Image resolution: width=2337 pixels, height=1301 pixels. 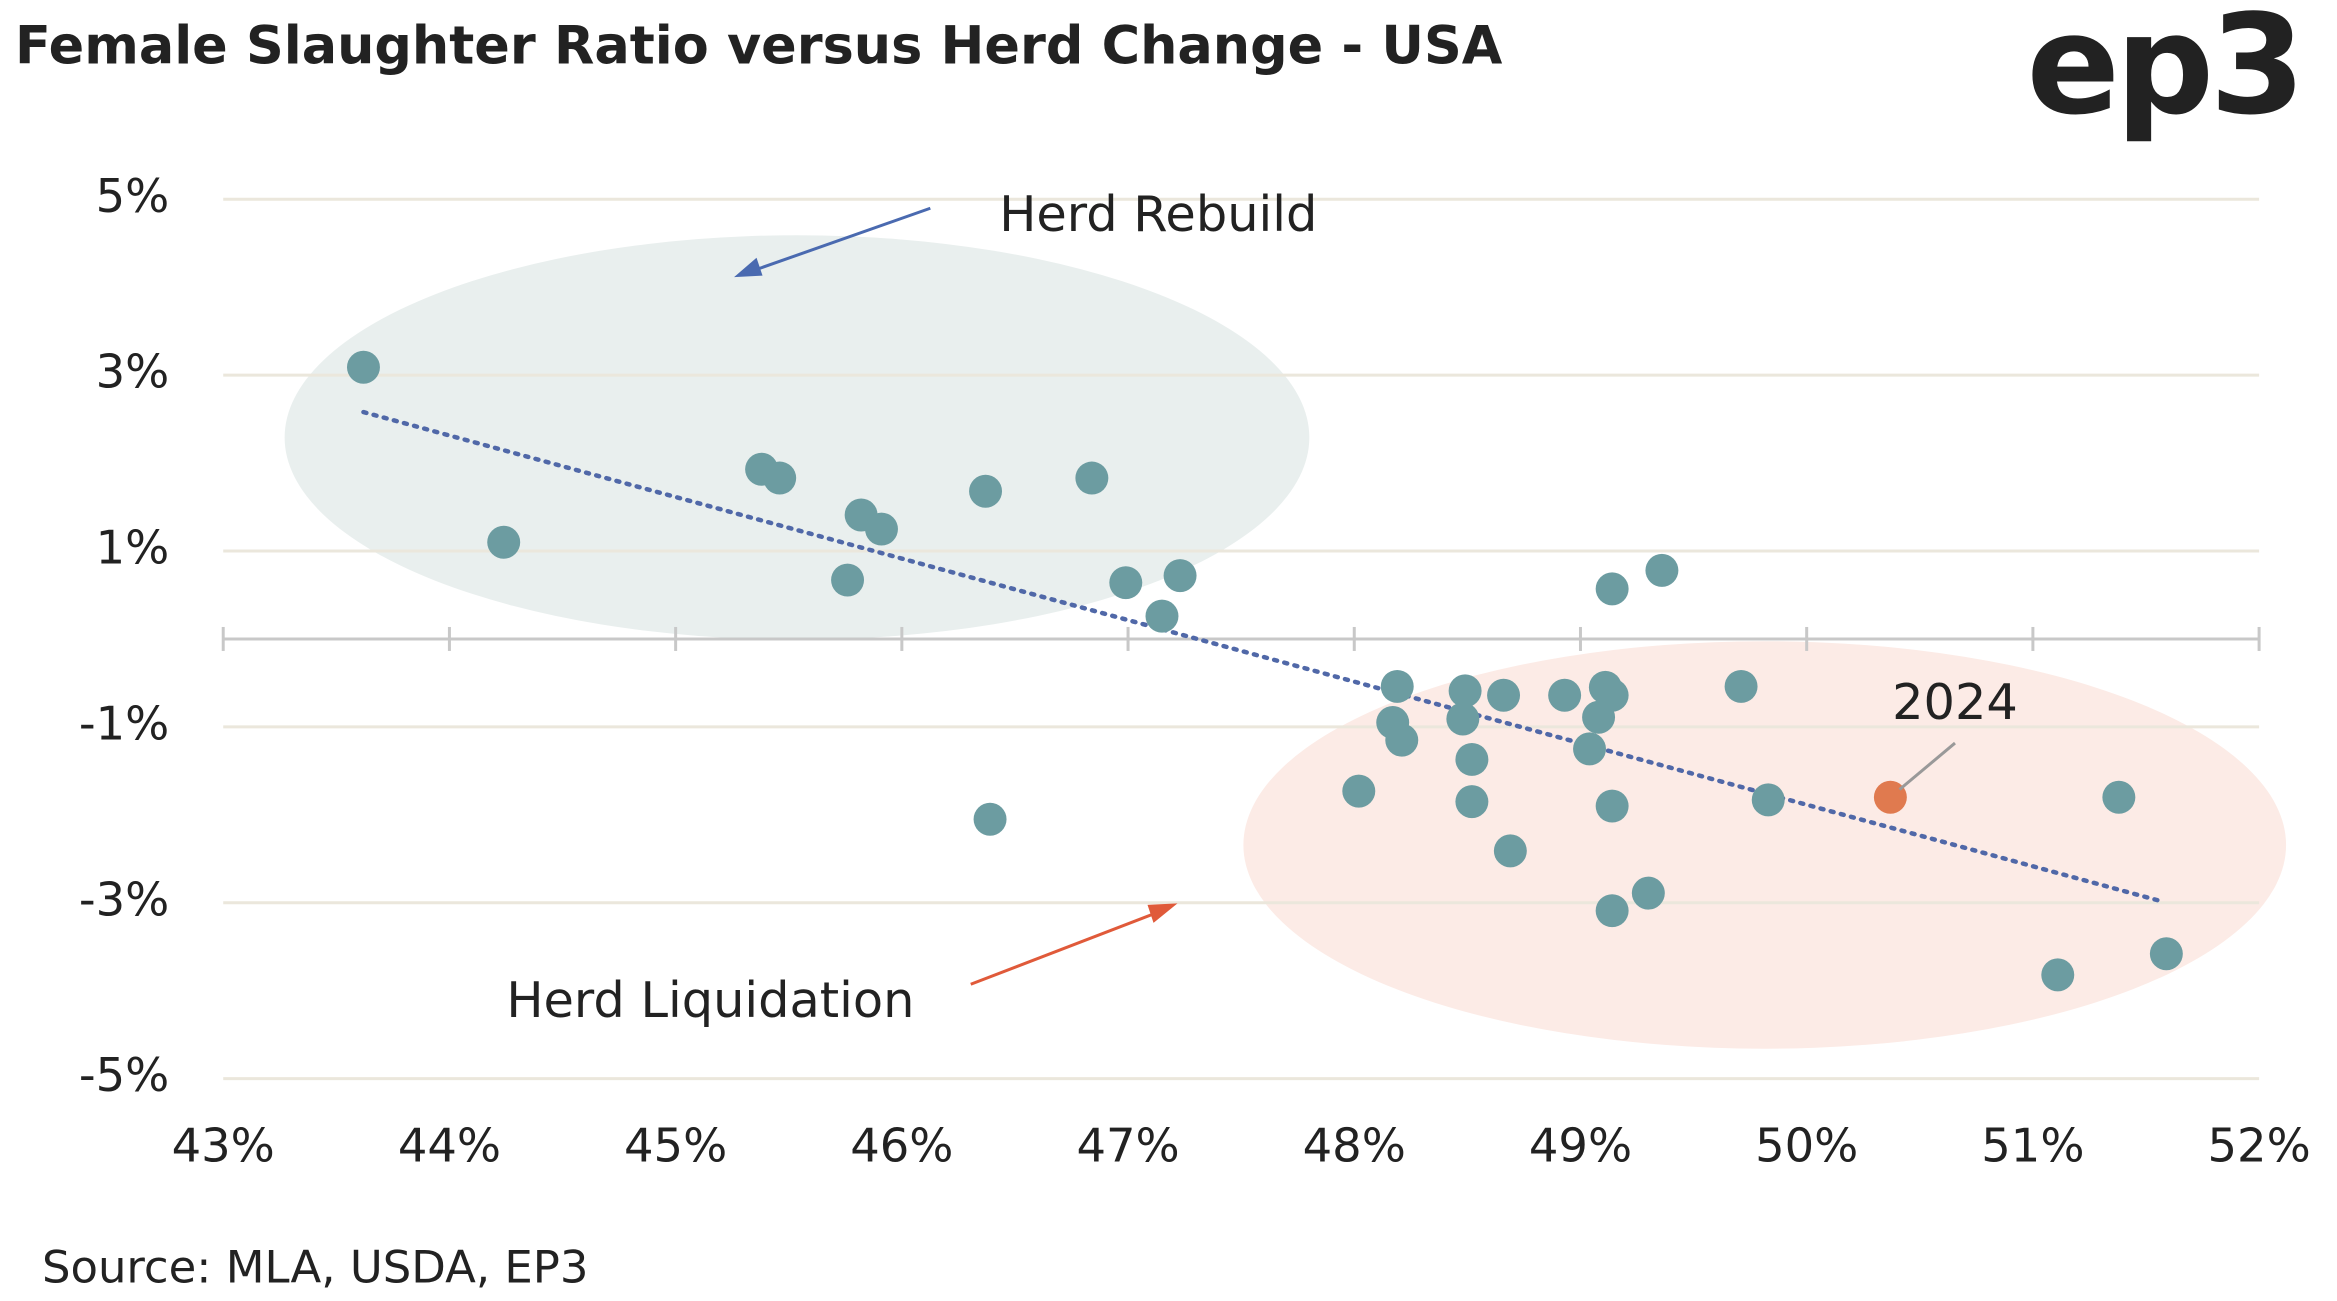 I want to click on y-tick-label: 1%, so click(x=133, y=548).